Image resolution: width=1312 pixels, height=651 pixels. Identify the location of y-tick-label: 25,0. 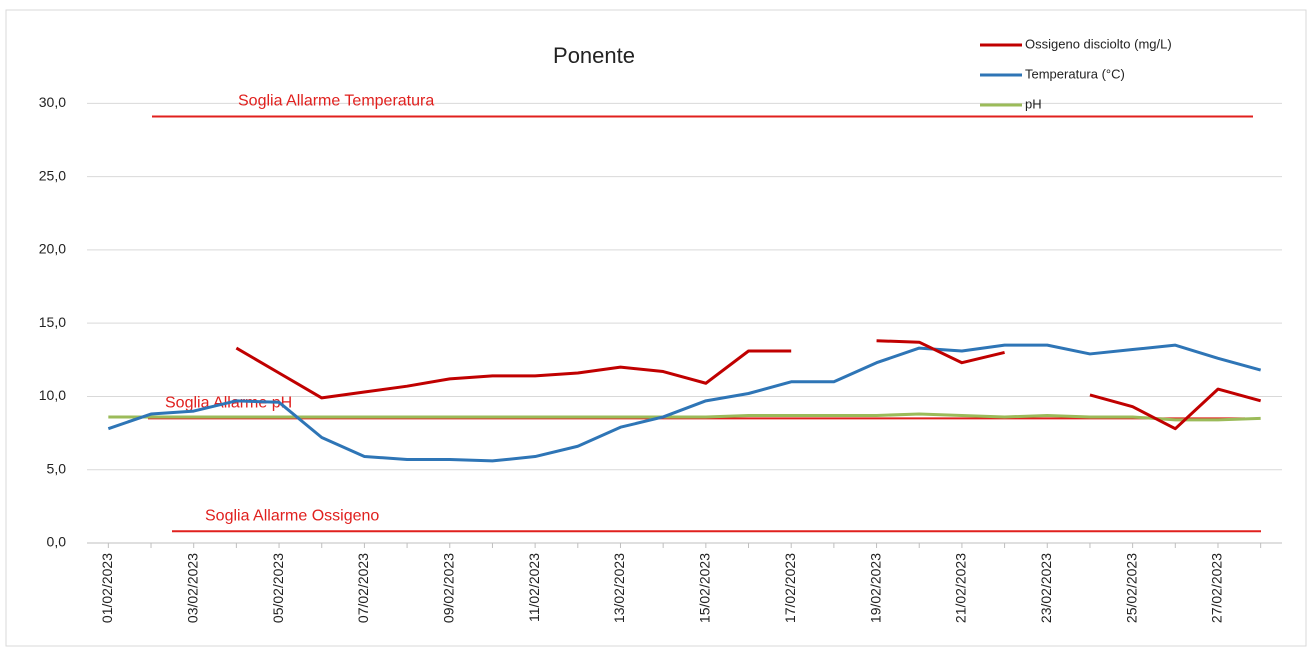
(52, 175).